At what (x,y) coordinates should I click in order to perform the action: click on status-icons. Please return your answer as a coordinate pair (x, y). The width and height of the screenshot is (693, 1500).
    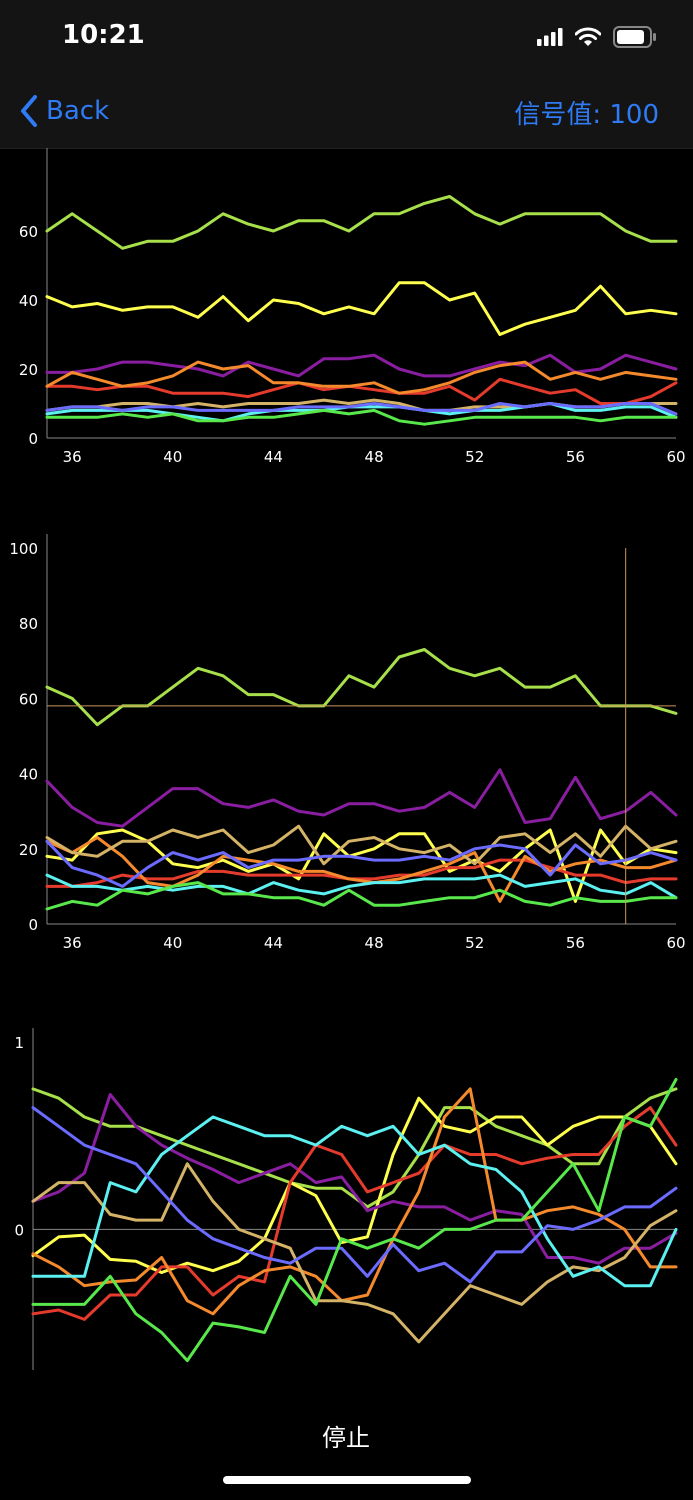
    Looking at the image, I should click on (597, 37).